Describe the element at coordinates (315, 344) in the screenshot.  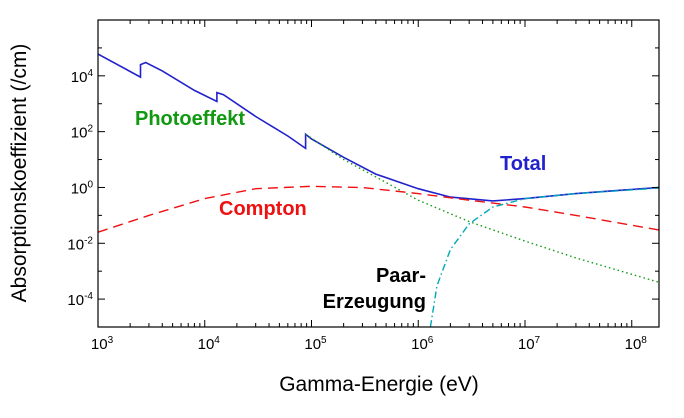
I see `x-tick-label: 10⁵` at that location.